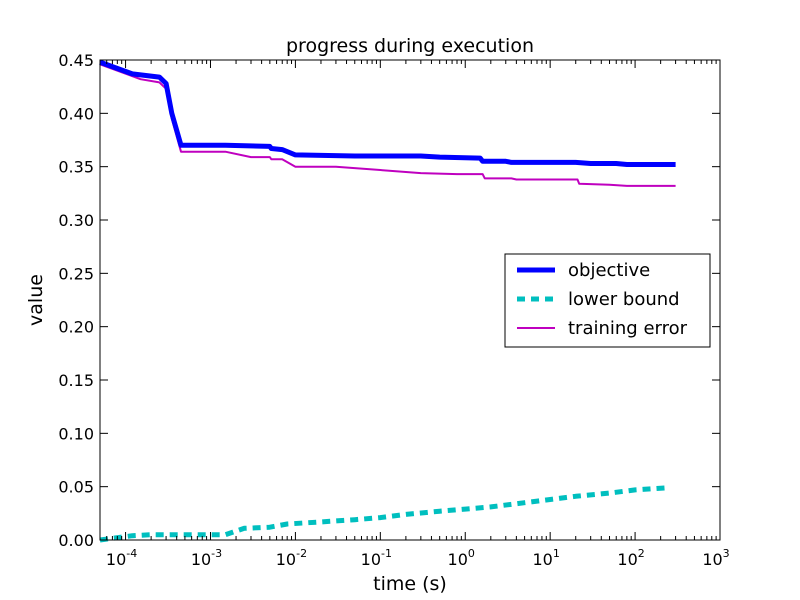 The width and height of the screenshot is (800, 600). Describe the element at coordinates (76, 540) in the screenshot. I see `y-tick-label: 0.00` at that location.